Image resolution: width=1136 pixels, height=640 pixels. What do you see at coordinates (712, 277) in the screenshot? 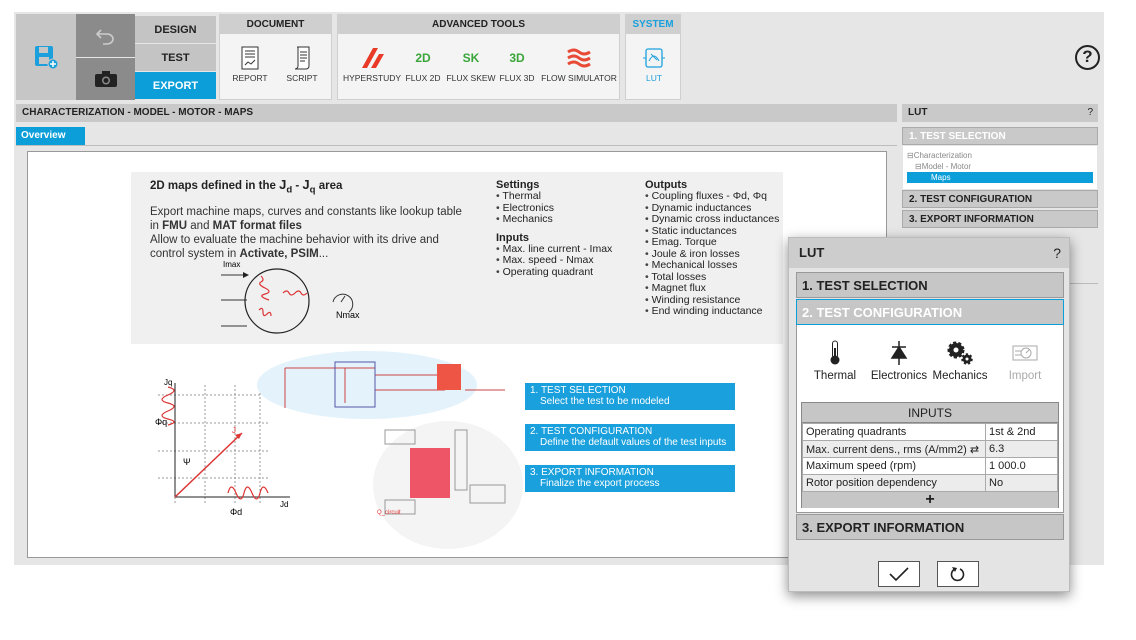
I see `outputs-item: Total losses` at bounding box center [712, 277].